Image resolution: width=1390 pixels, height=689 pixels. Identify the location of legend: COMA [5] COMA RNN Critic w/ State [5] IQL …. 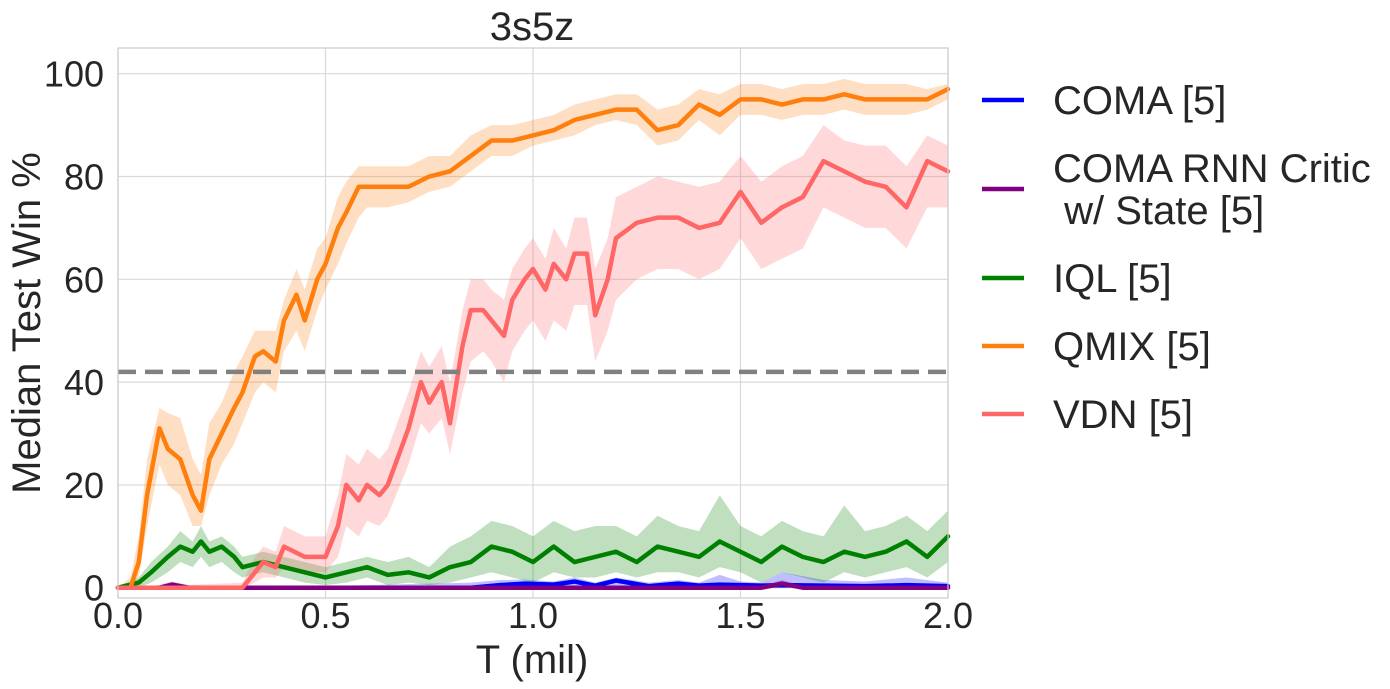
(1176, 258).